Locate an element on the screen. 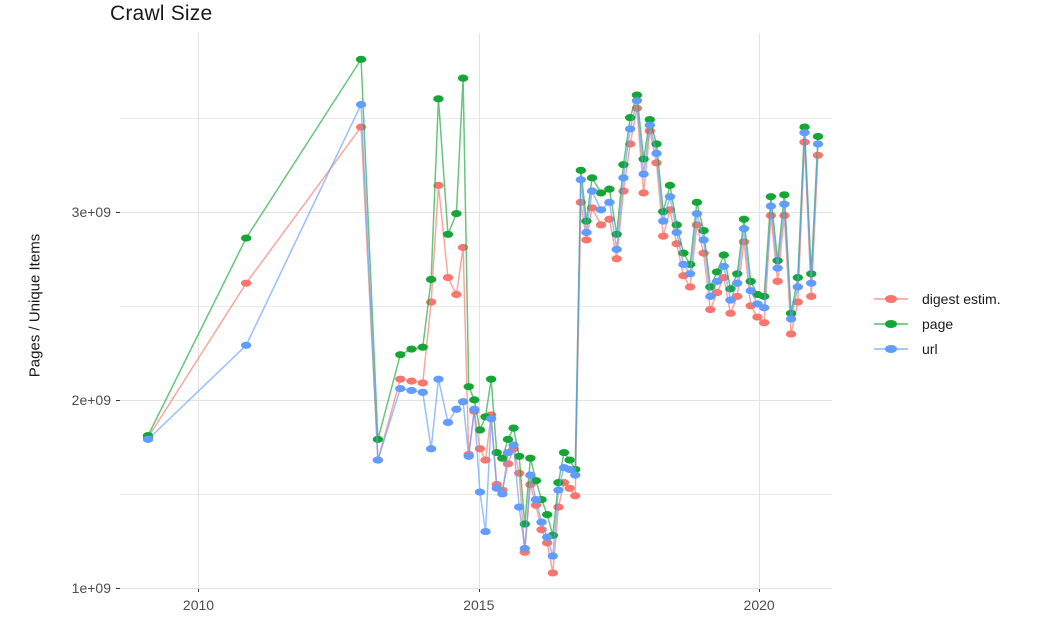  legend-label: url is located at coordinates (930, 348).